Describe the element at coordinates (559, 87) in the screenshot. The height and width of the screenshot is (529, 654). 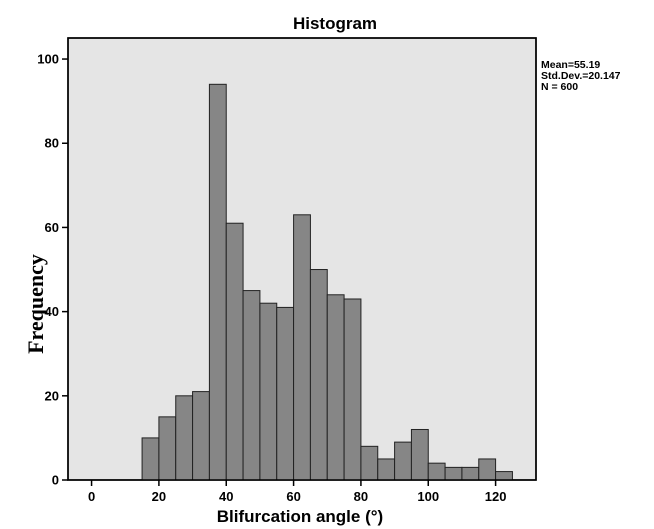
I see `stat-n: N = 600` at that location.